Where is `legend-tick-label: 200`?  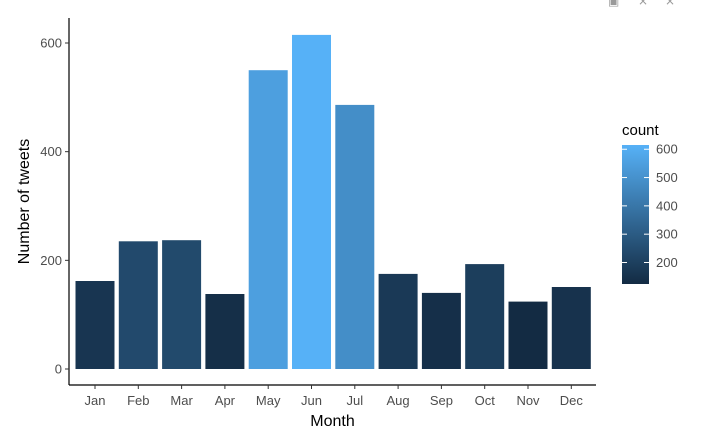 legend-tick-label: 200 is located at coordinates (667, 262).